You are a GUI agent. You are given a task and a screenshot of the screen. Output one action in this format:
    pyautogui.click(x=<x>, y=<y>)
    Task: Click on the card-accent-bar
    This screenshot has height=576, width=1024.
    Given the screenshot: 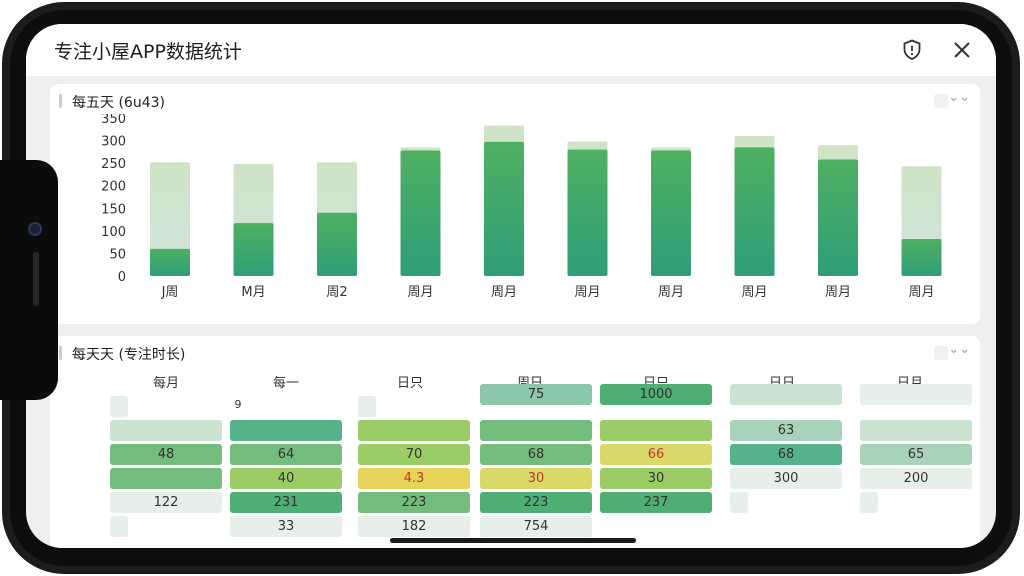 What is the action you would take?
    pyautogui.click(x=60, y=353)
    